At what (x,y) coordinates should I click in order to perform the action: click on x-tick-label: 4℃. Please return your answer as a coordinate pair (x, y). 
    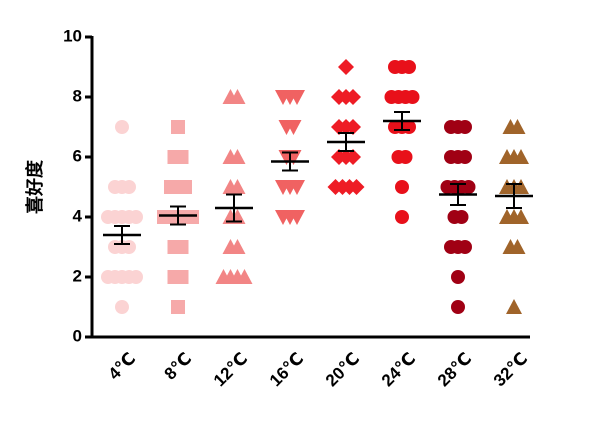
    Looking at the image, I should click on (122, 366).